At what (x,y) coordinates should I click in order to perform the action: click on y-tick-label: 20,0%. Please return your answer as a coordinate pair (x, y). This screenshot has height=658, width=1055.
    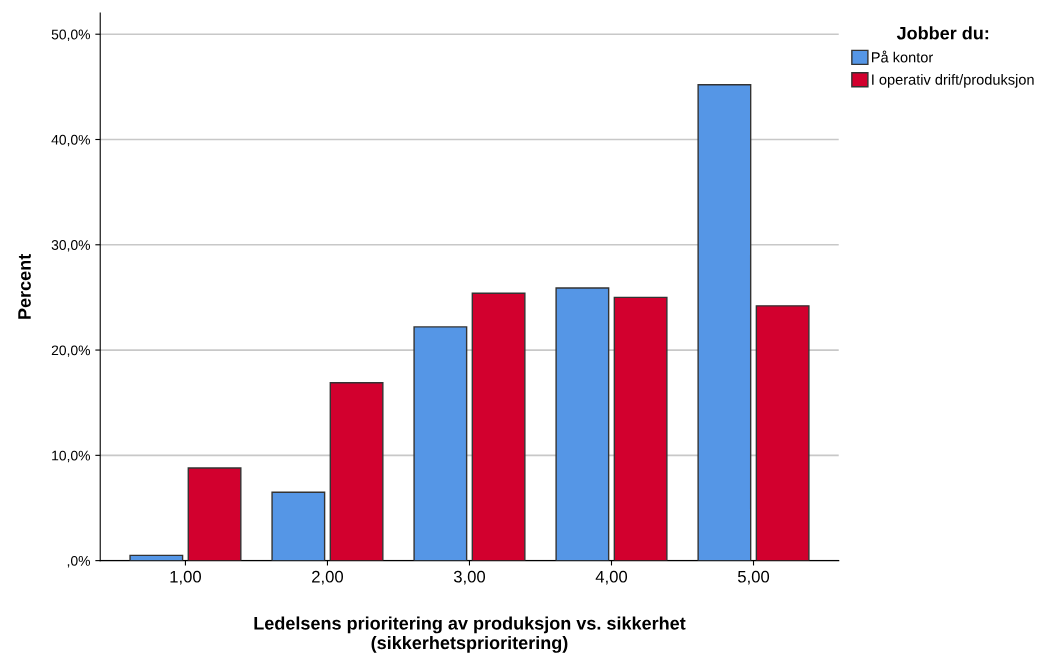
    Looking at the image, I should click on (71, 351).